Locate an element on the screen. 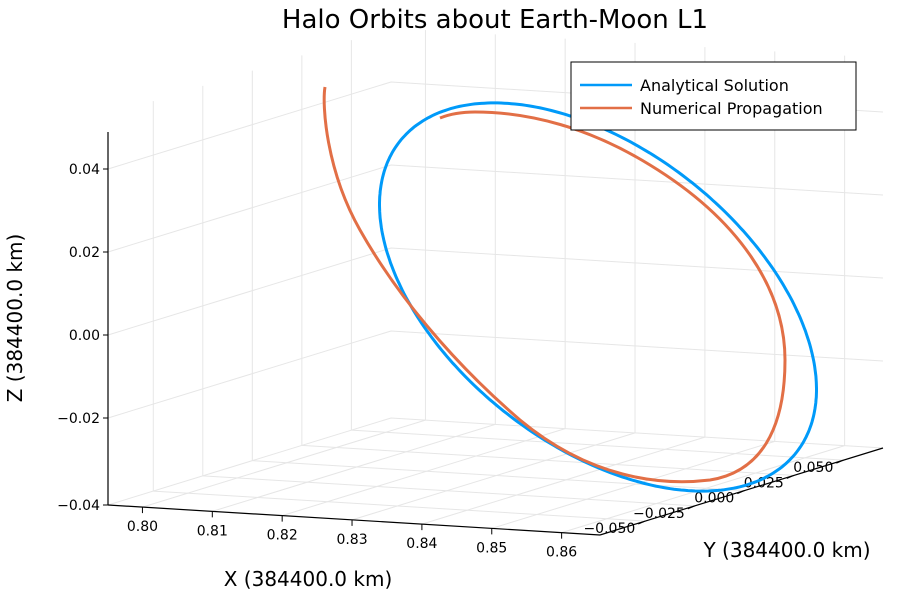  x-tick-label: 0.80 is located at coordinates (142, 527).